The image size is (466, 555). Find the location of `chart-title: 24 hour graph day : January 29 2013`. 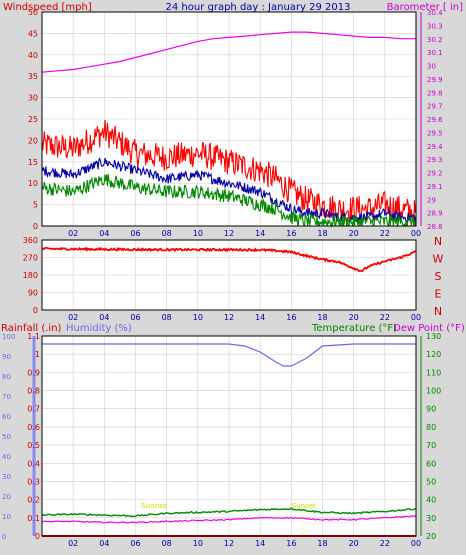

chart-title: 24 hour graph day : January 29 2013 is located at coordinates (258, 7).